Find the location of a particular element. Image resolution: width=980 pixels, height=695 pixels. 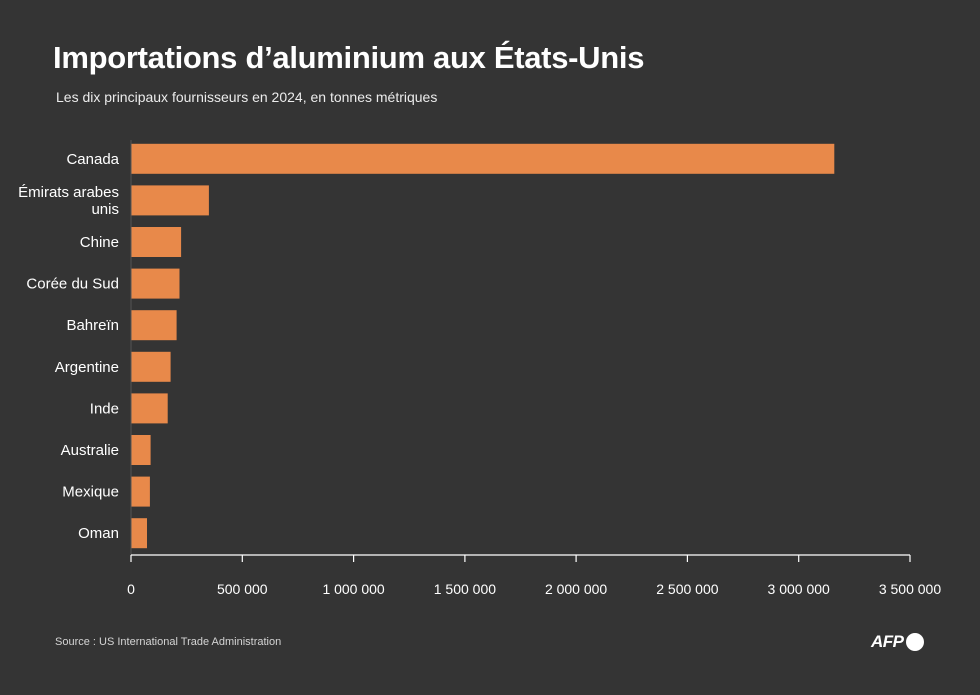

category-label-6: Inde is located at coordinates (104, 408).